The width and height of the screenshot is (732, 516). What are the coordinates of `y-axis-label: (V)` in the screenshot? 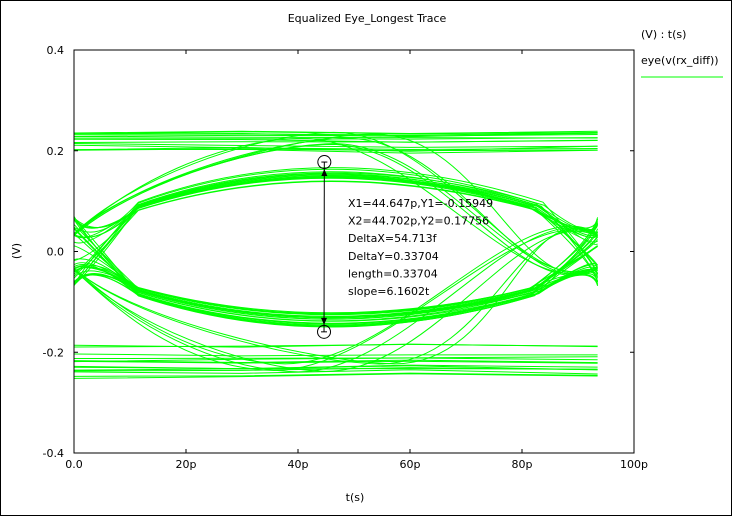 It's located at (16, 251).